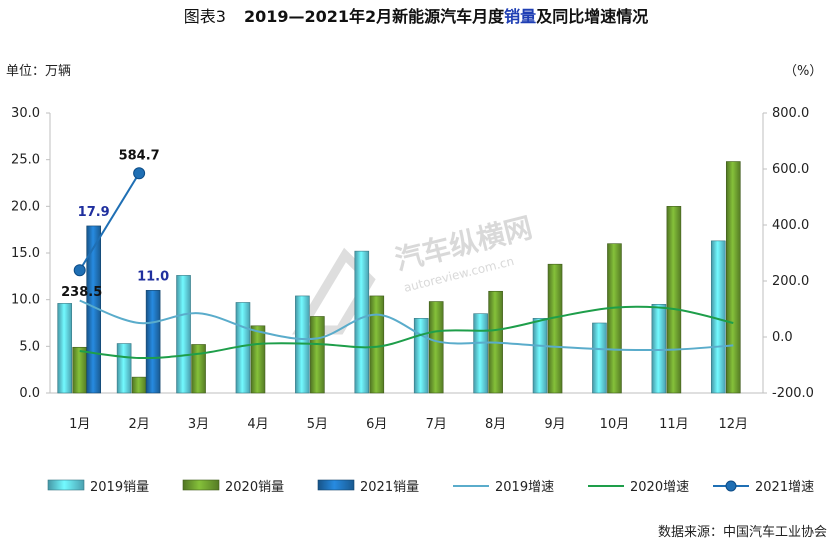 The image size is (833, 544). I want to click on data-labels: 17.9 11.0 238.5 584.7, so click(115, 224).